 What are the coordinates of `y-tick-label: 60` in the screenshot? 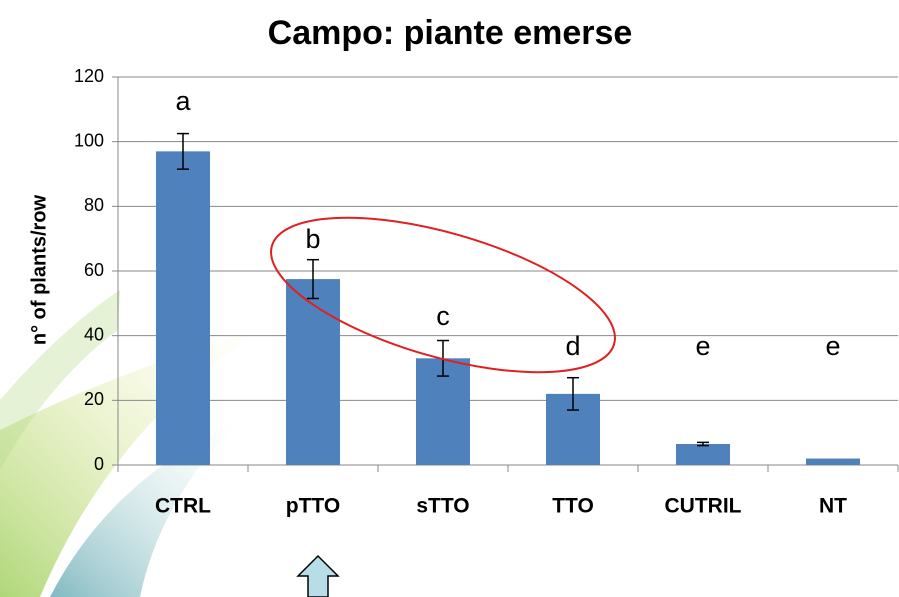 It's located at (94, 270).